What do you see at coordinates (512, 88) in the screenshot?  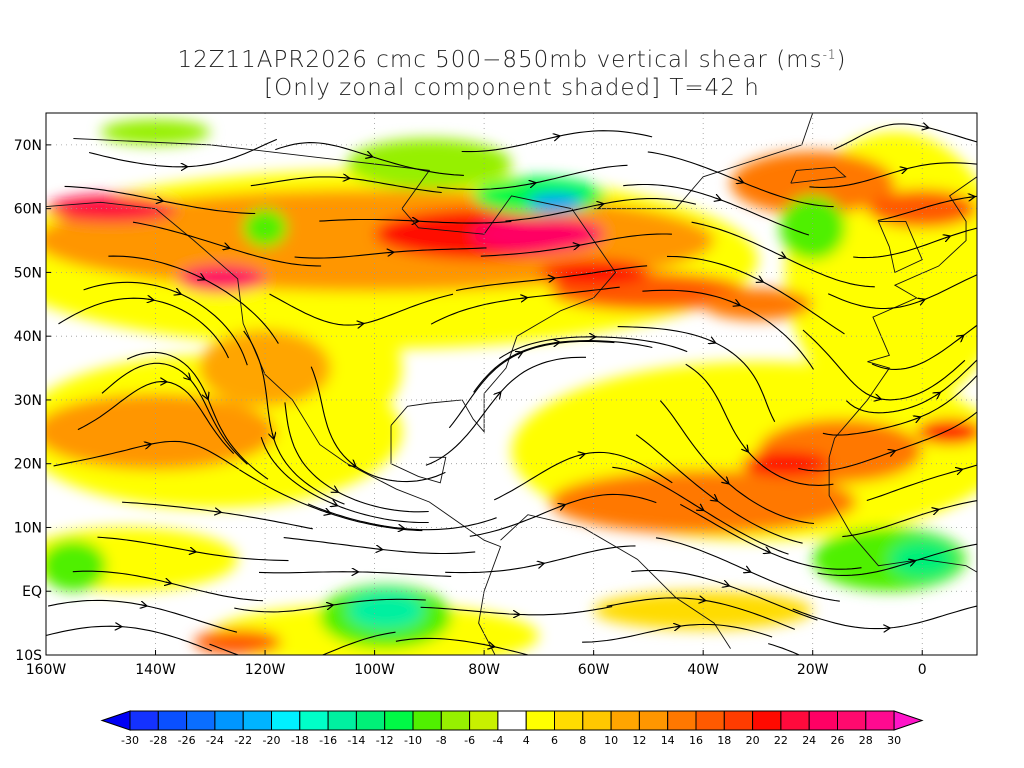 I see `title-line-2: [Only zonal component shaded] T=42 h` at bounding box center [512, 88].